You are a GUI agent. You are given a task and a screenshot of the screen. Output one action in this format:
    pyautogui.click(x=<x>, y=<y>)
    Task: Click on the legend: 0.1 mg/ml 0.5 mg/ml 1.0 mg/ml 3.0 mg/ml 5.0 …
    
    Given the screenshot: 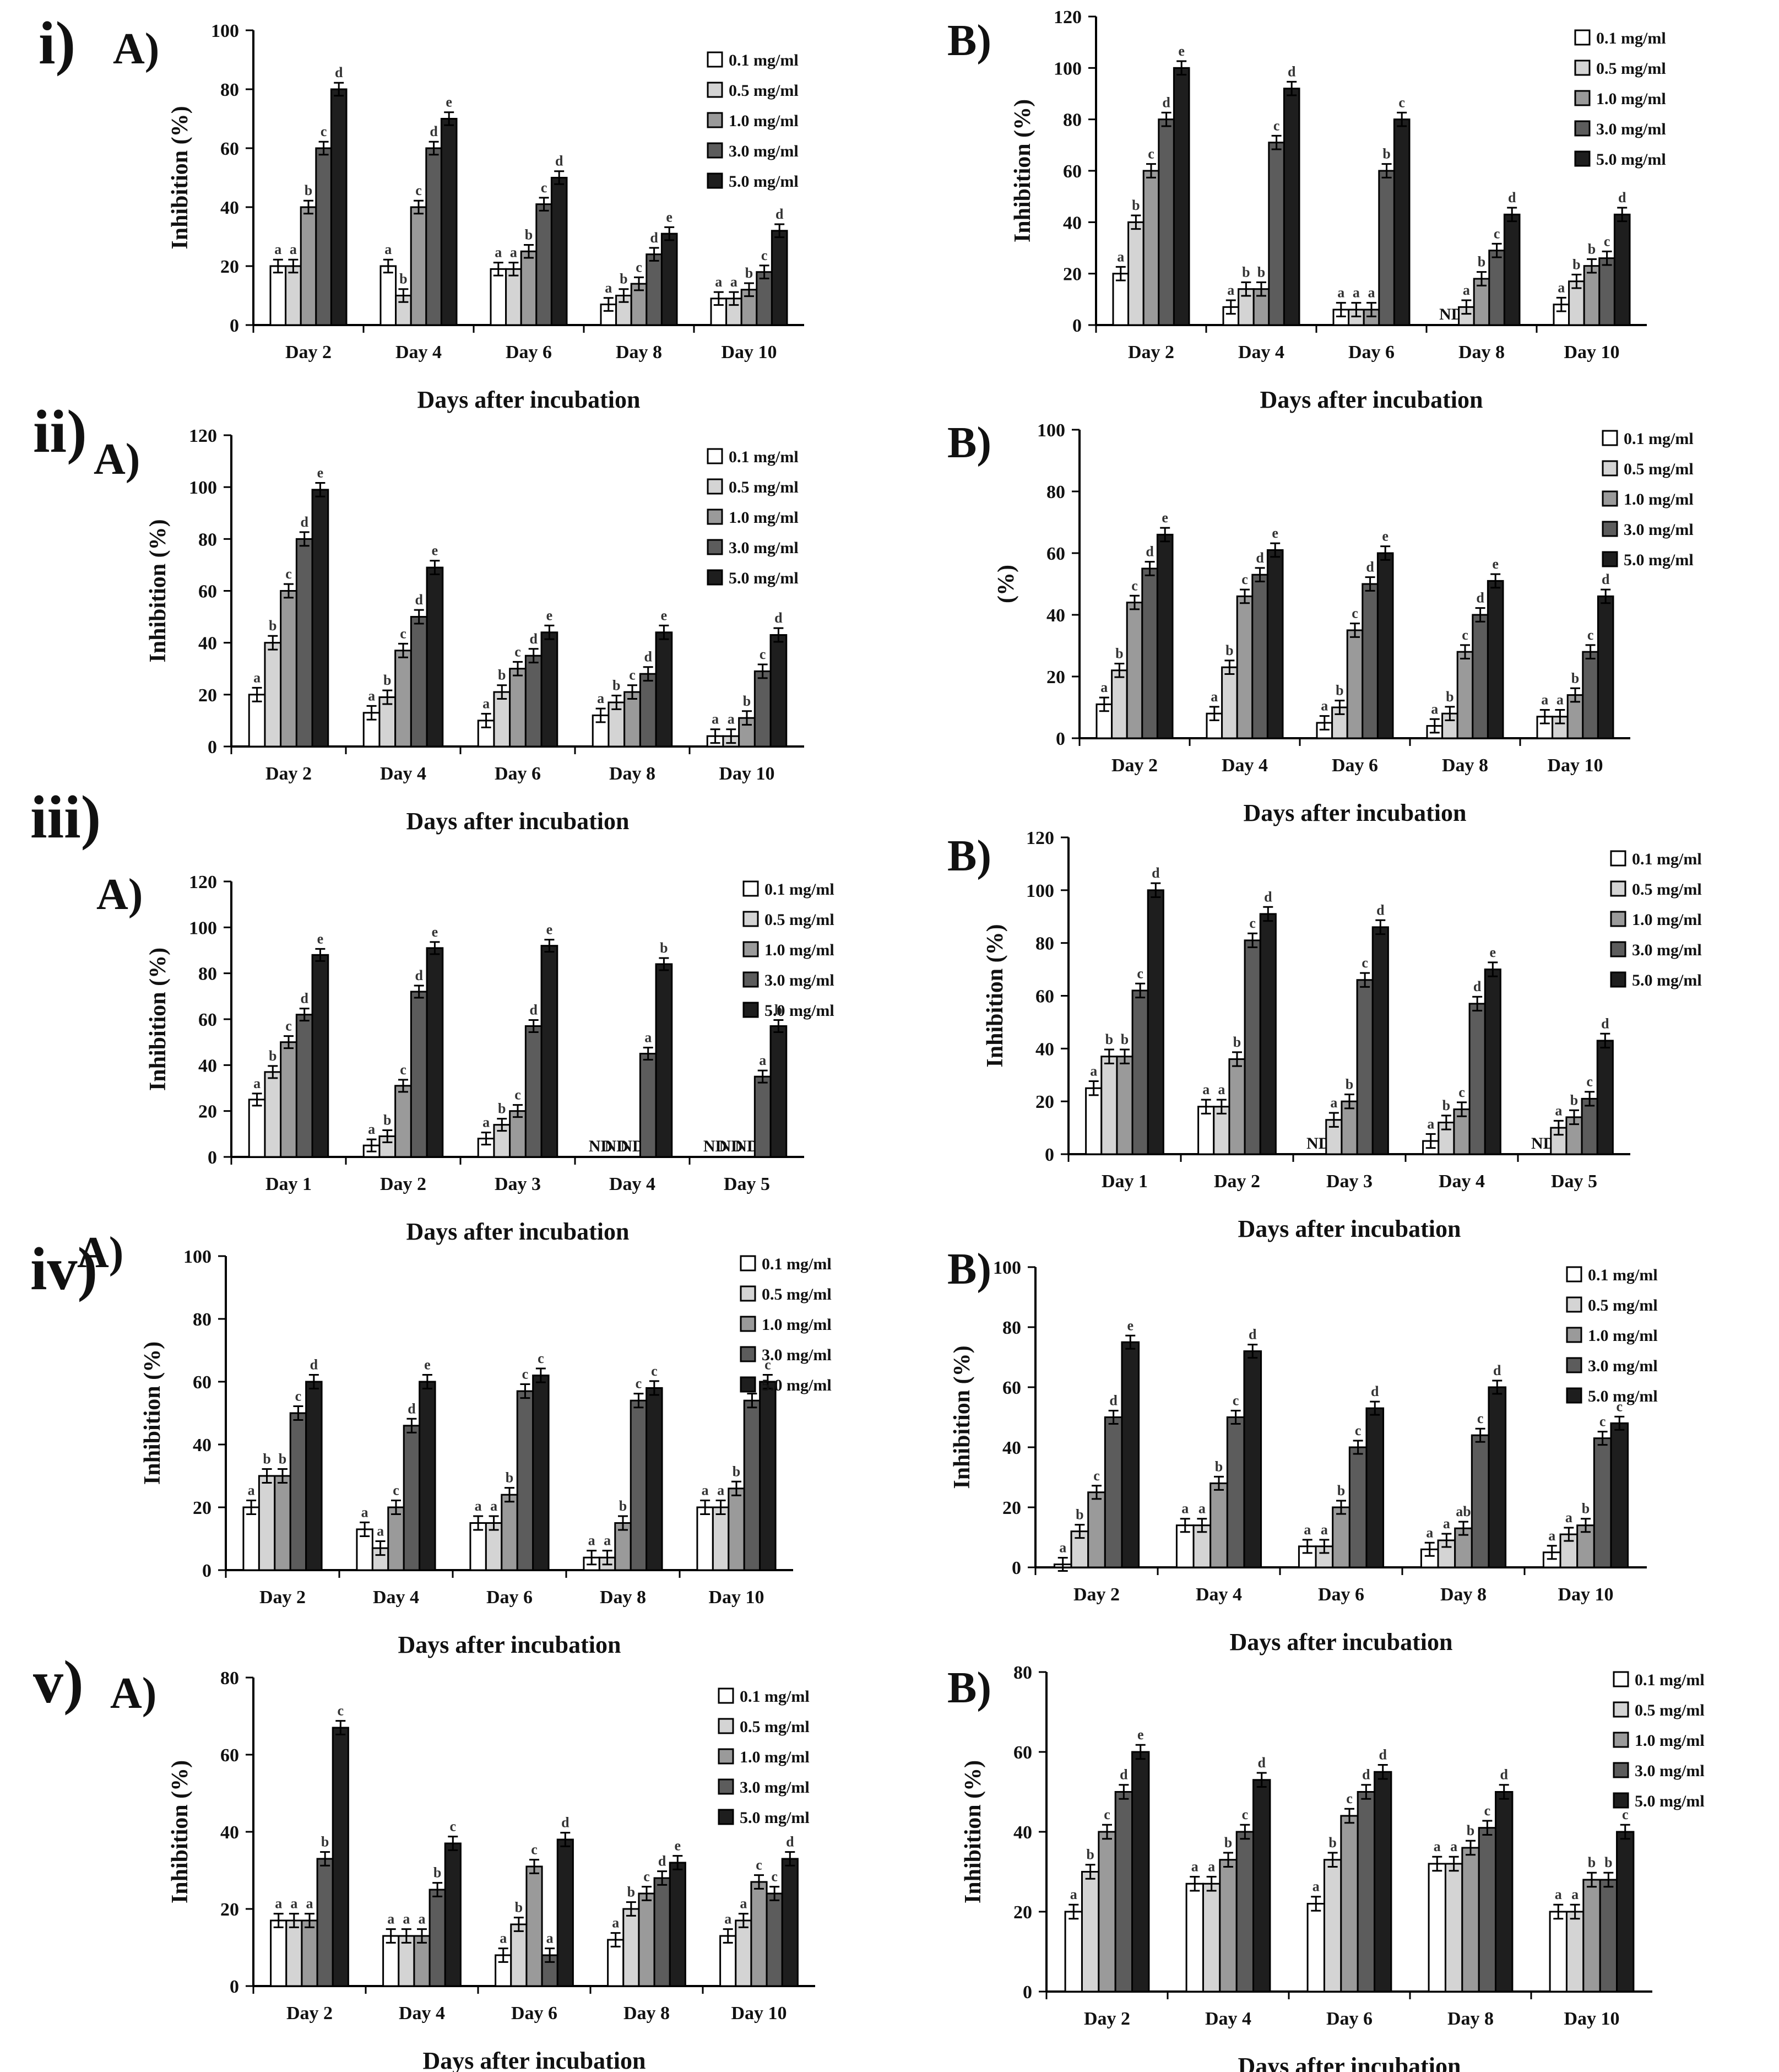 What is the action you would take?
    pyautogui.click(x=1659, y=1740)
    